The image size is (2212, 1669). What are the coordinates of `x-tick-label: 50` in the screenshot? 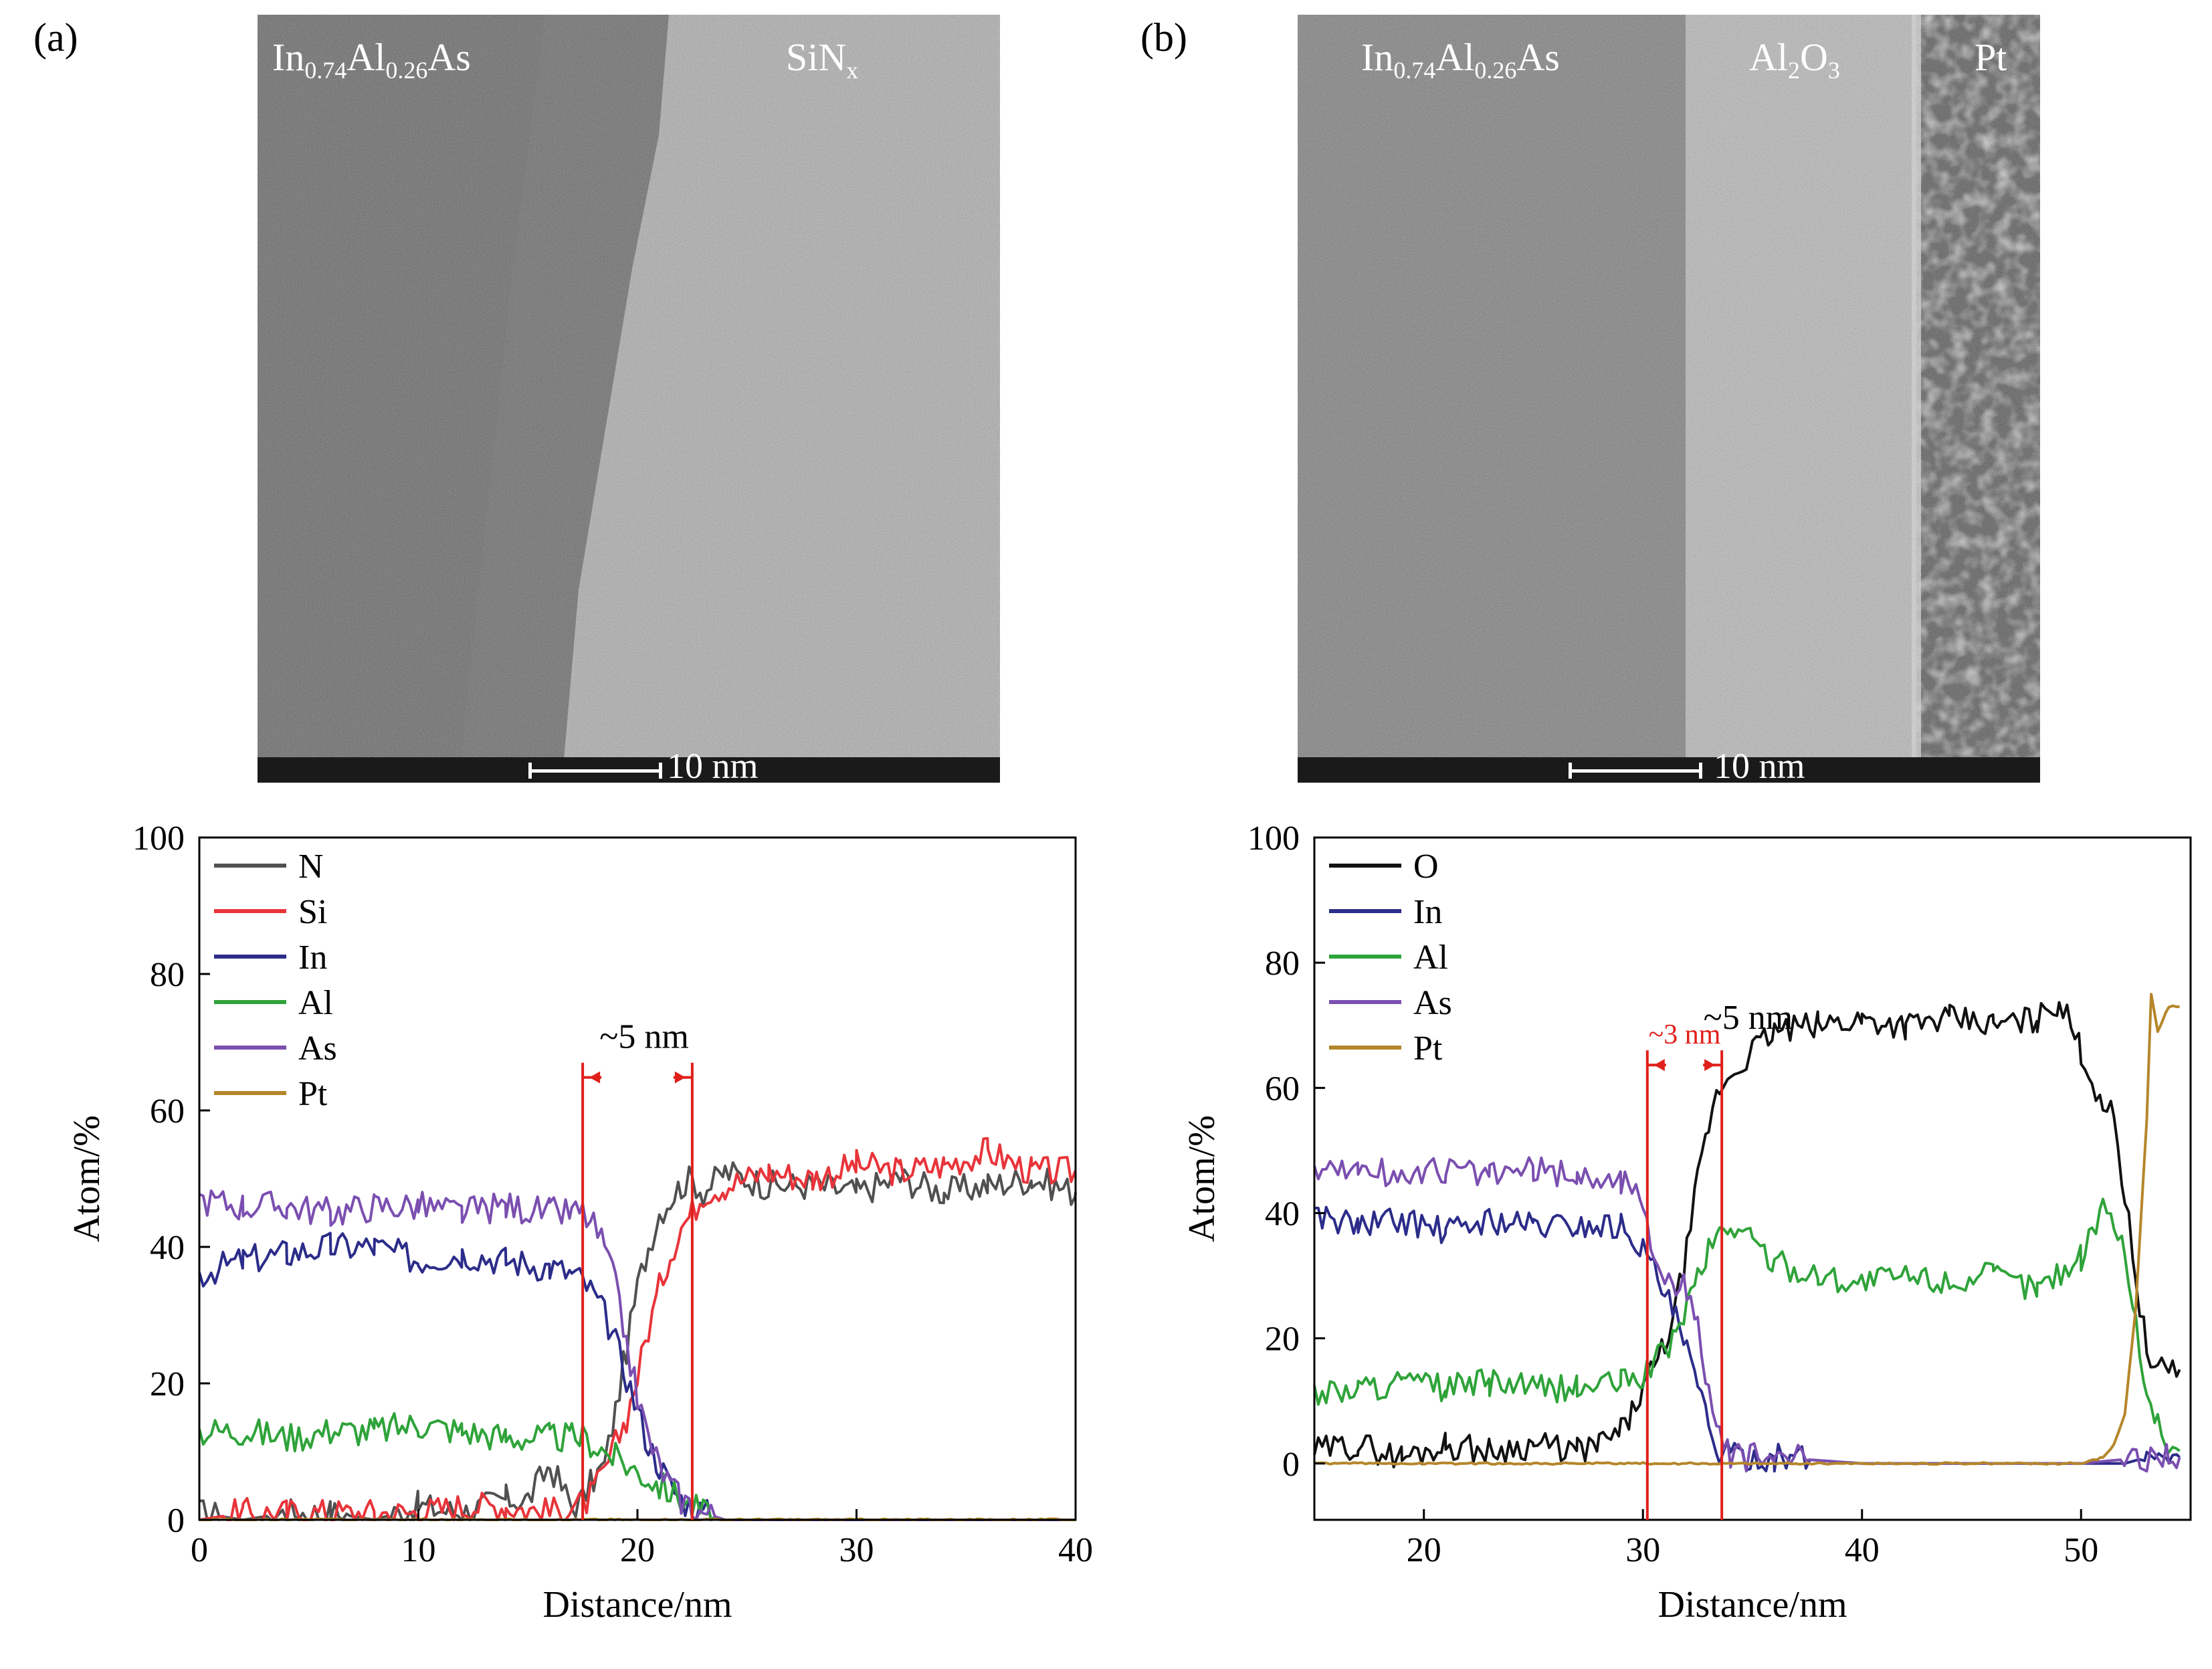 It's located at (2081, 1550).